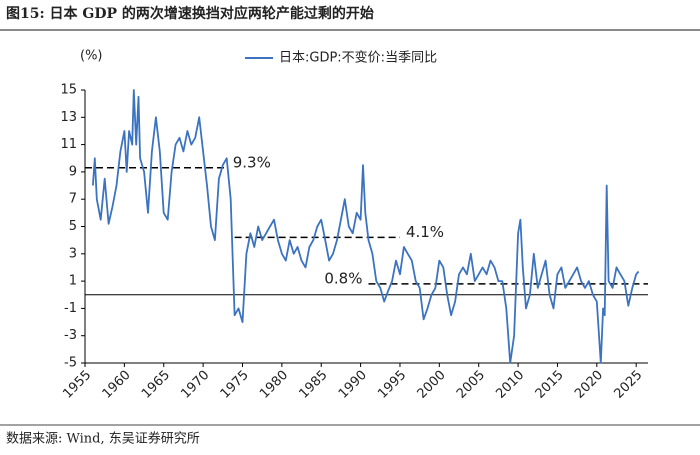 This screenshot has width=700, height=455. I want to click on y-tick-label: 1, so click(73, 281).